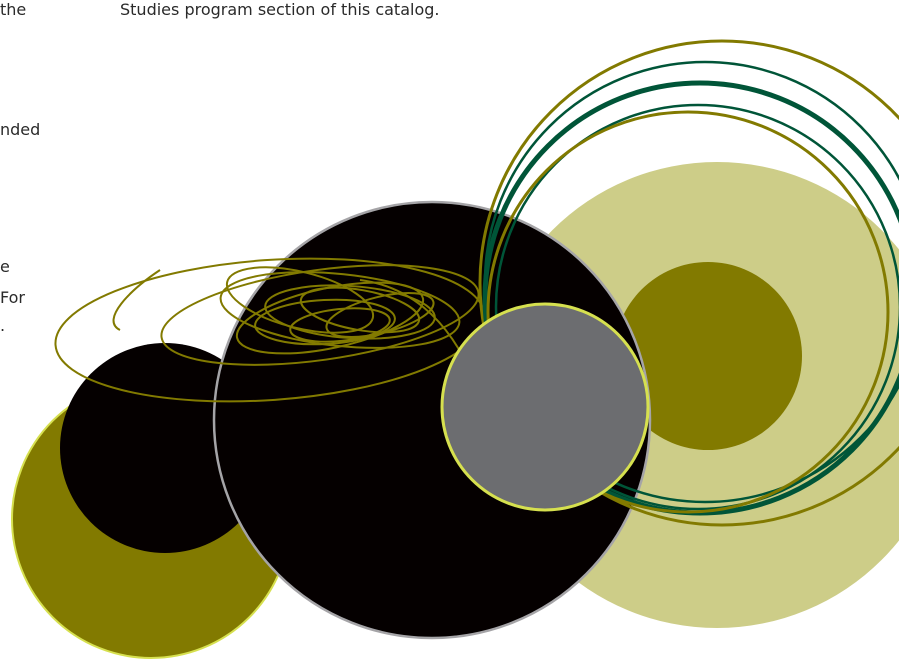  What do you see at coordinates (12, 297) in the screenshot?
I see `body-text-fragment-4: For` at bounding box center [12, 297].